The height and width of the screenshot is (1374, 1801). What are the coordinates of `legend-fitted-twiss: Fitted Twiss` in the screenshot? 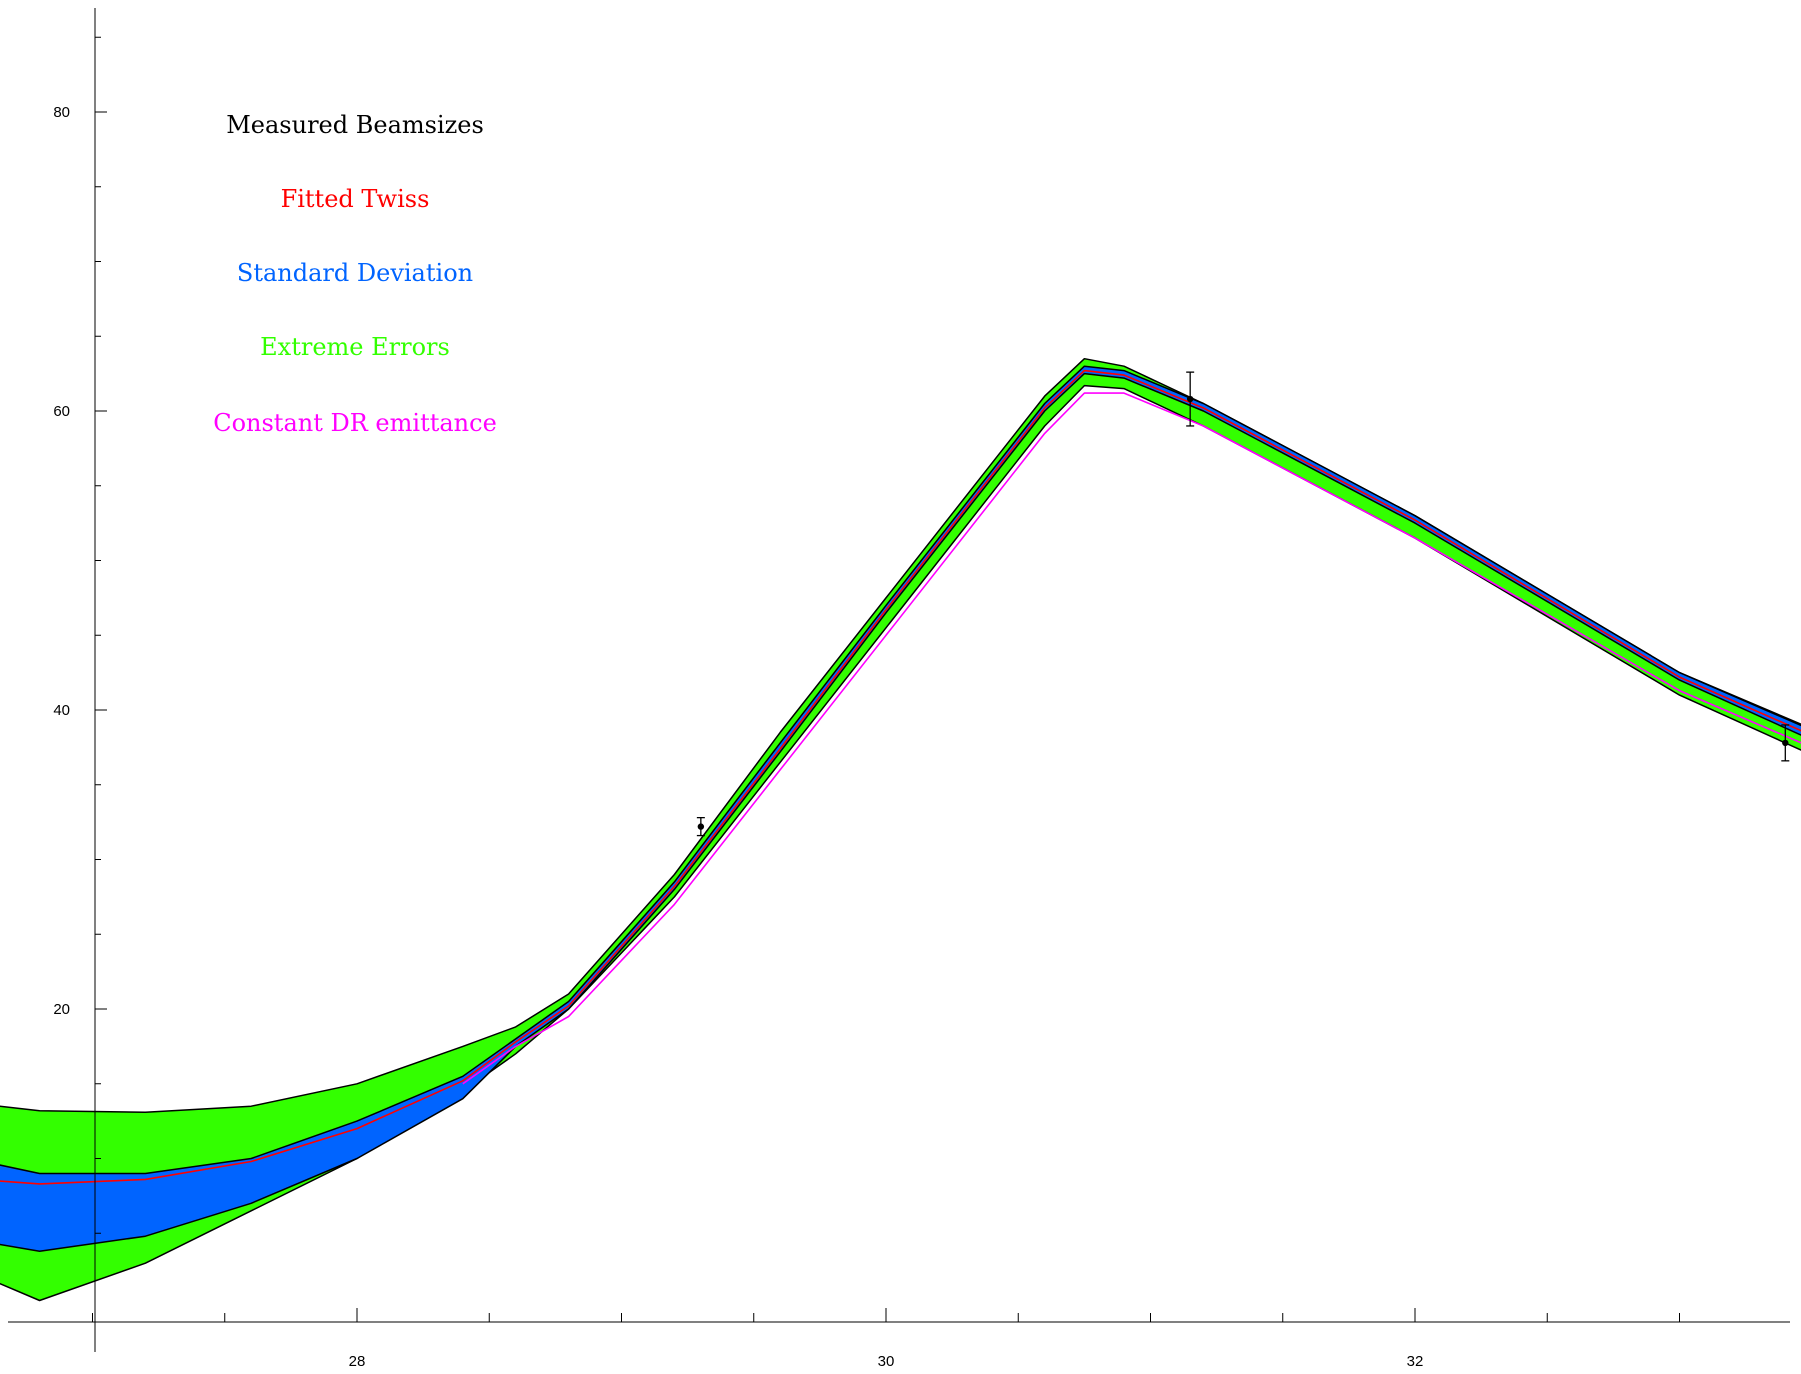 It's located at (355, 199).